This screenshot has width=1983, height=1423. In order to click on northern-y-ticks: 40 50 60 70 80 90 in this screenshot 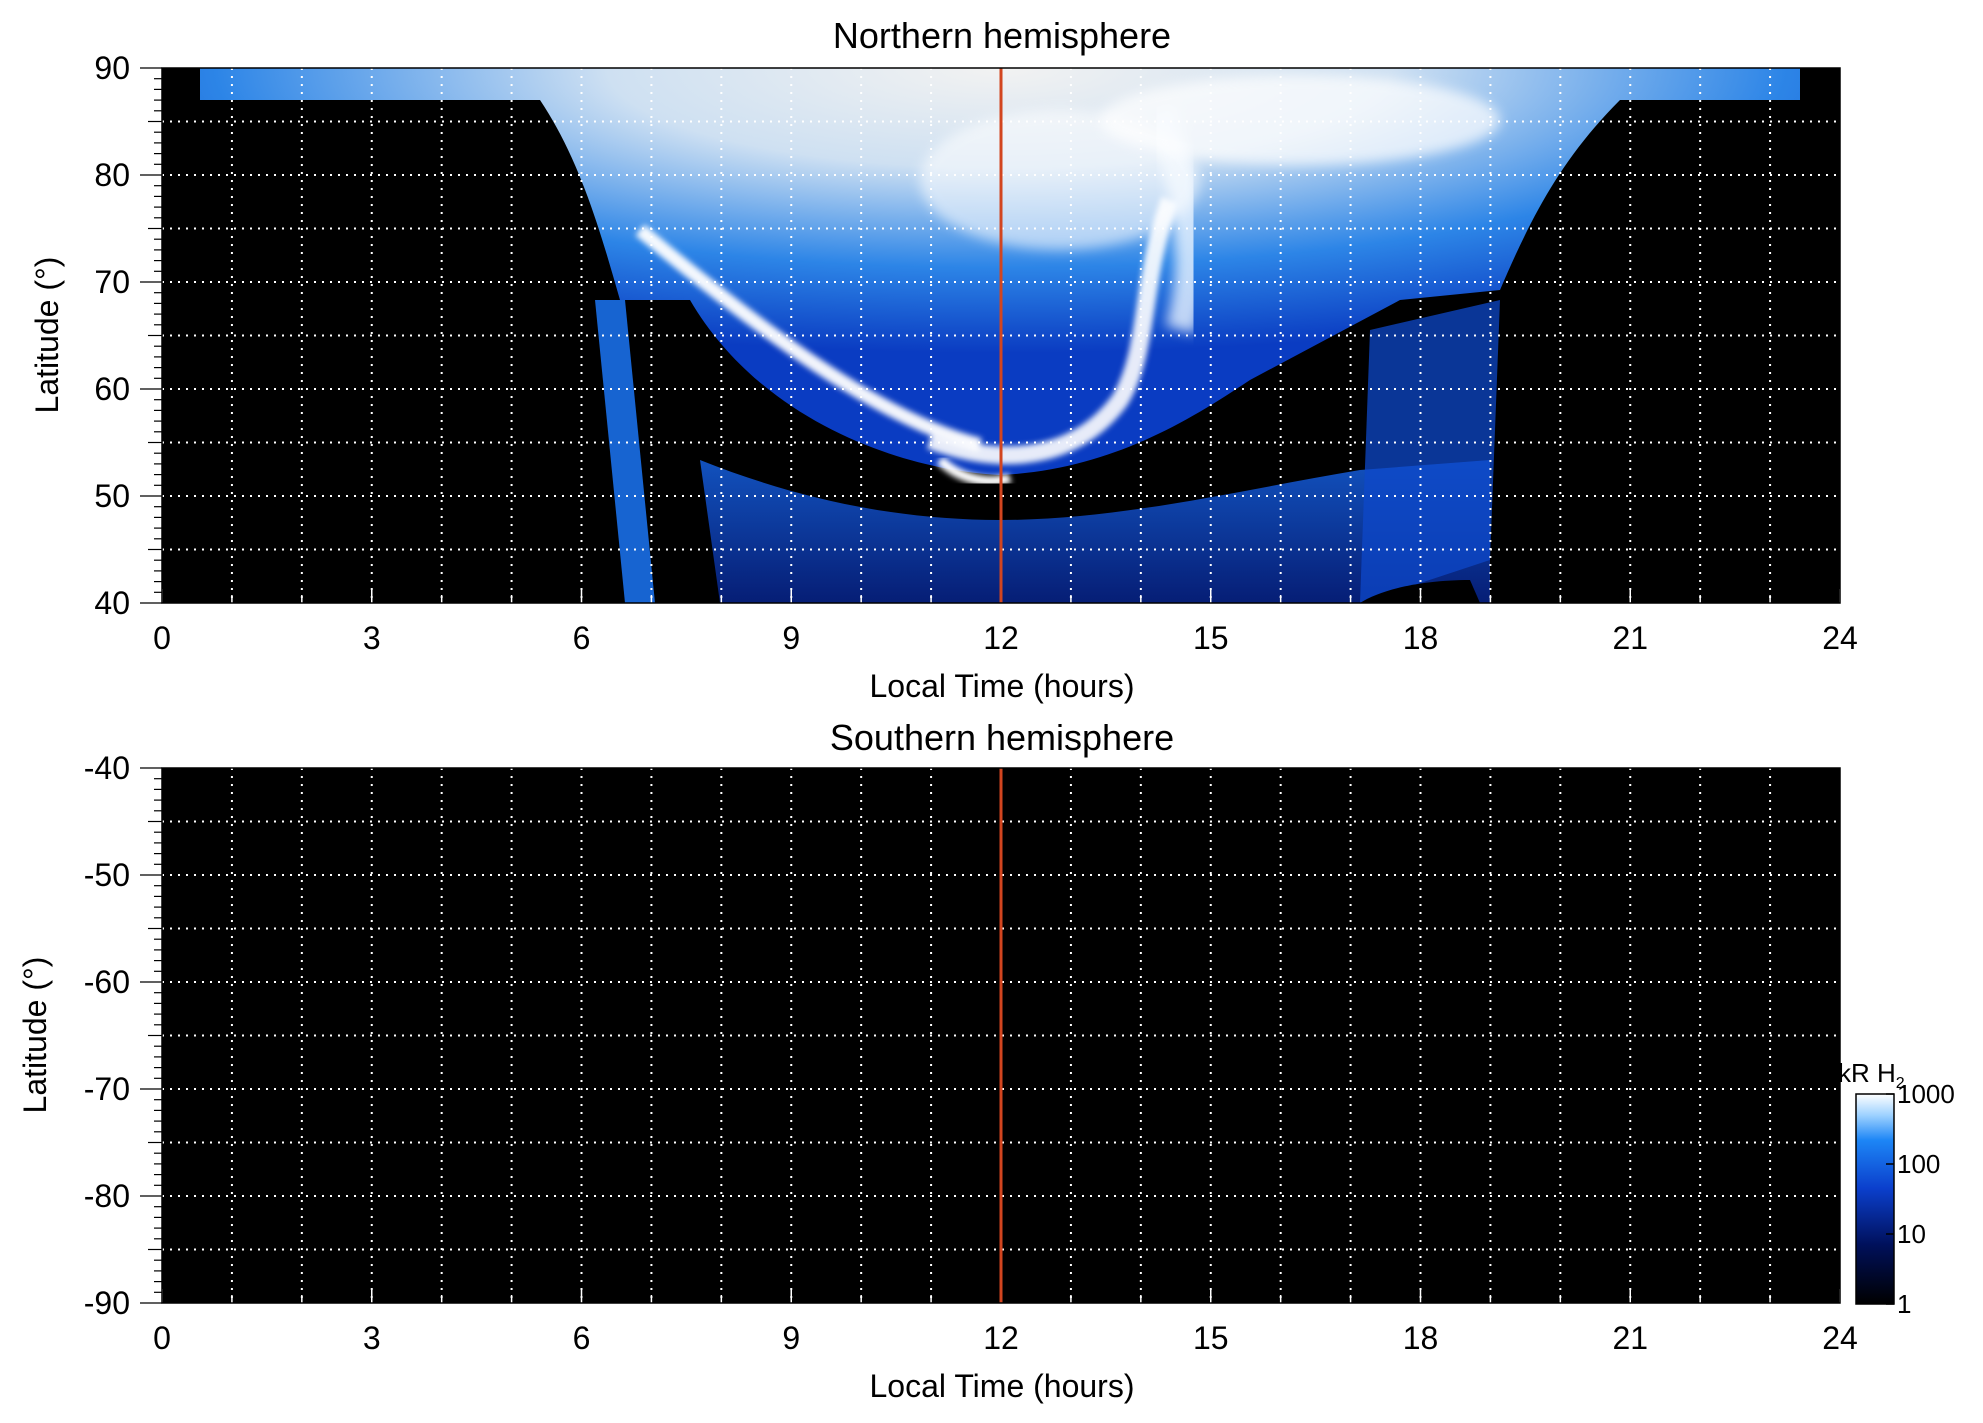, I will do `click(128, 335)`.